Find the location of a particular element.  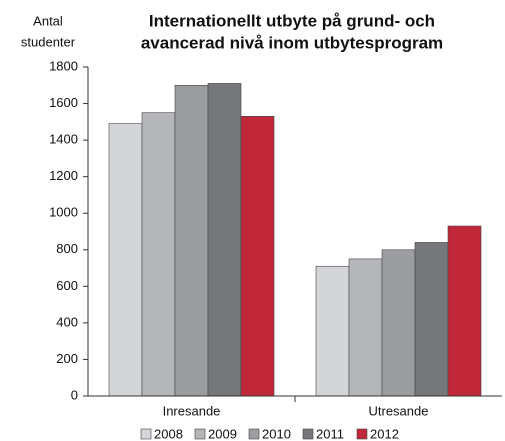

legend-label: 2008 is located at coordinates (168, 433).